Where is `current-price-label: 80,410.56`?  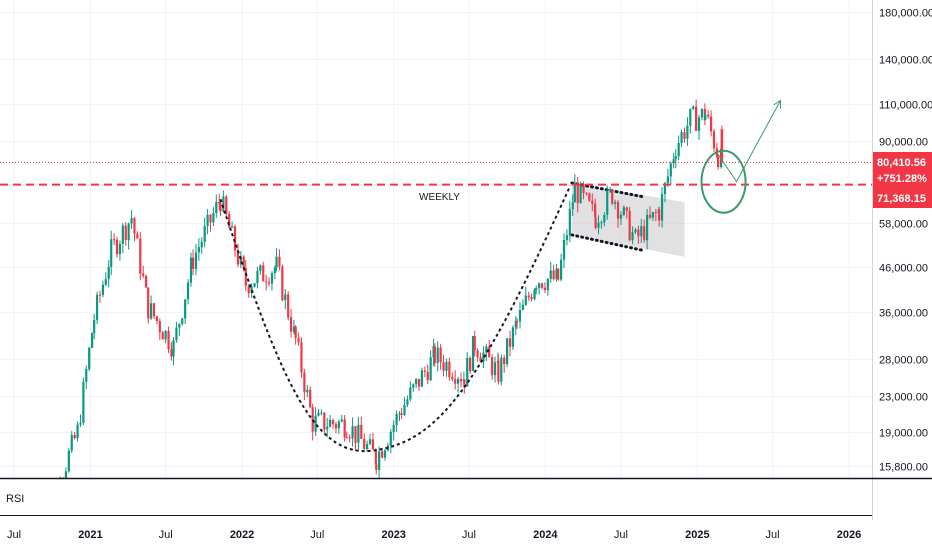
current-price-label: 80,410.56 is located at coordinates (901, 163).